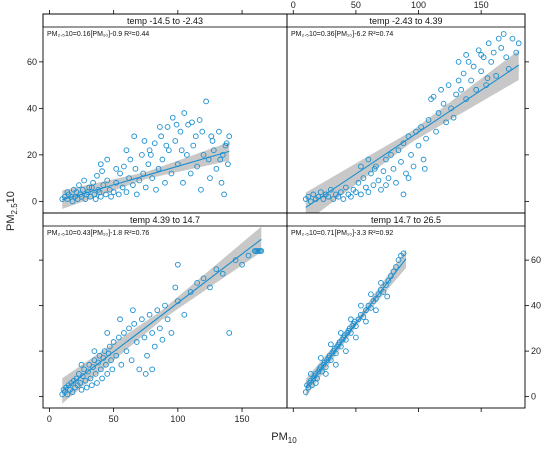  I want to click on y-axis-title-suffix: 10, so click(11, 197).